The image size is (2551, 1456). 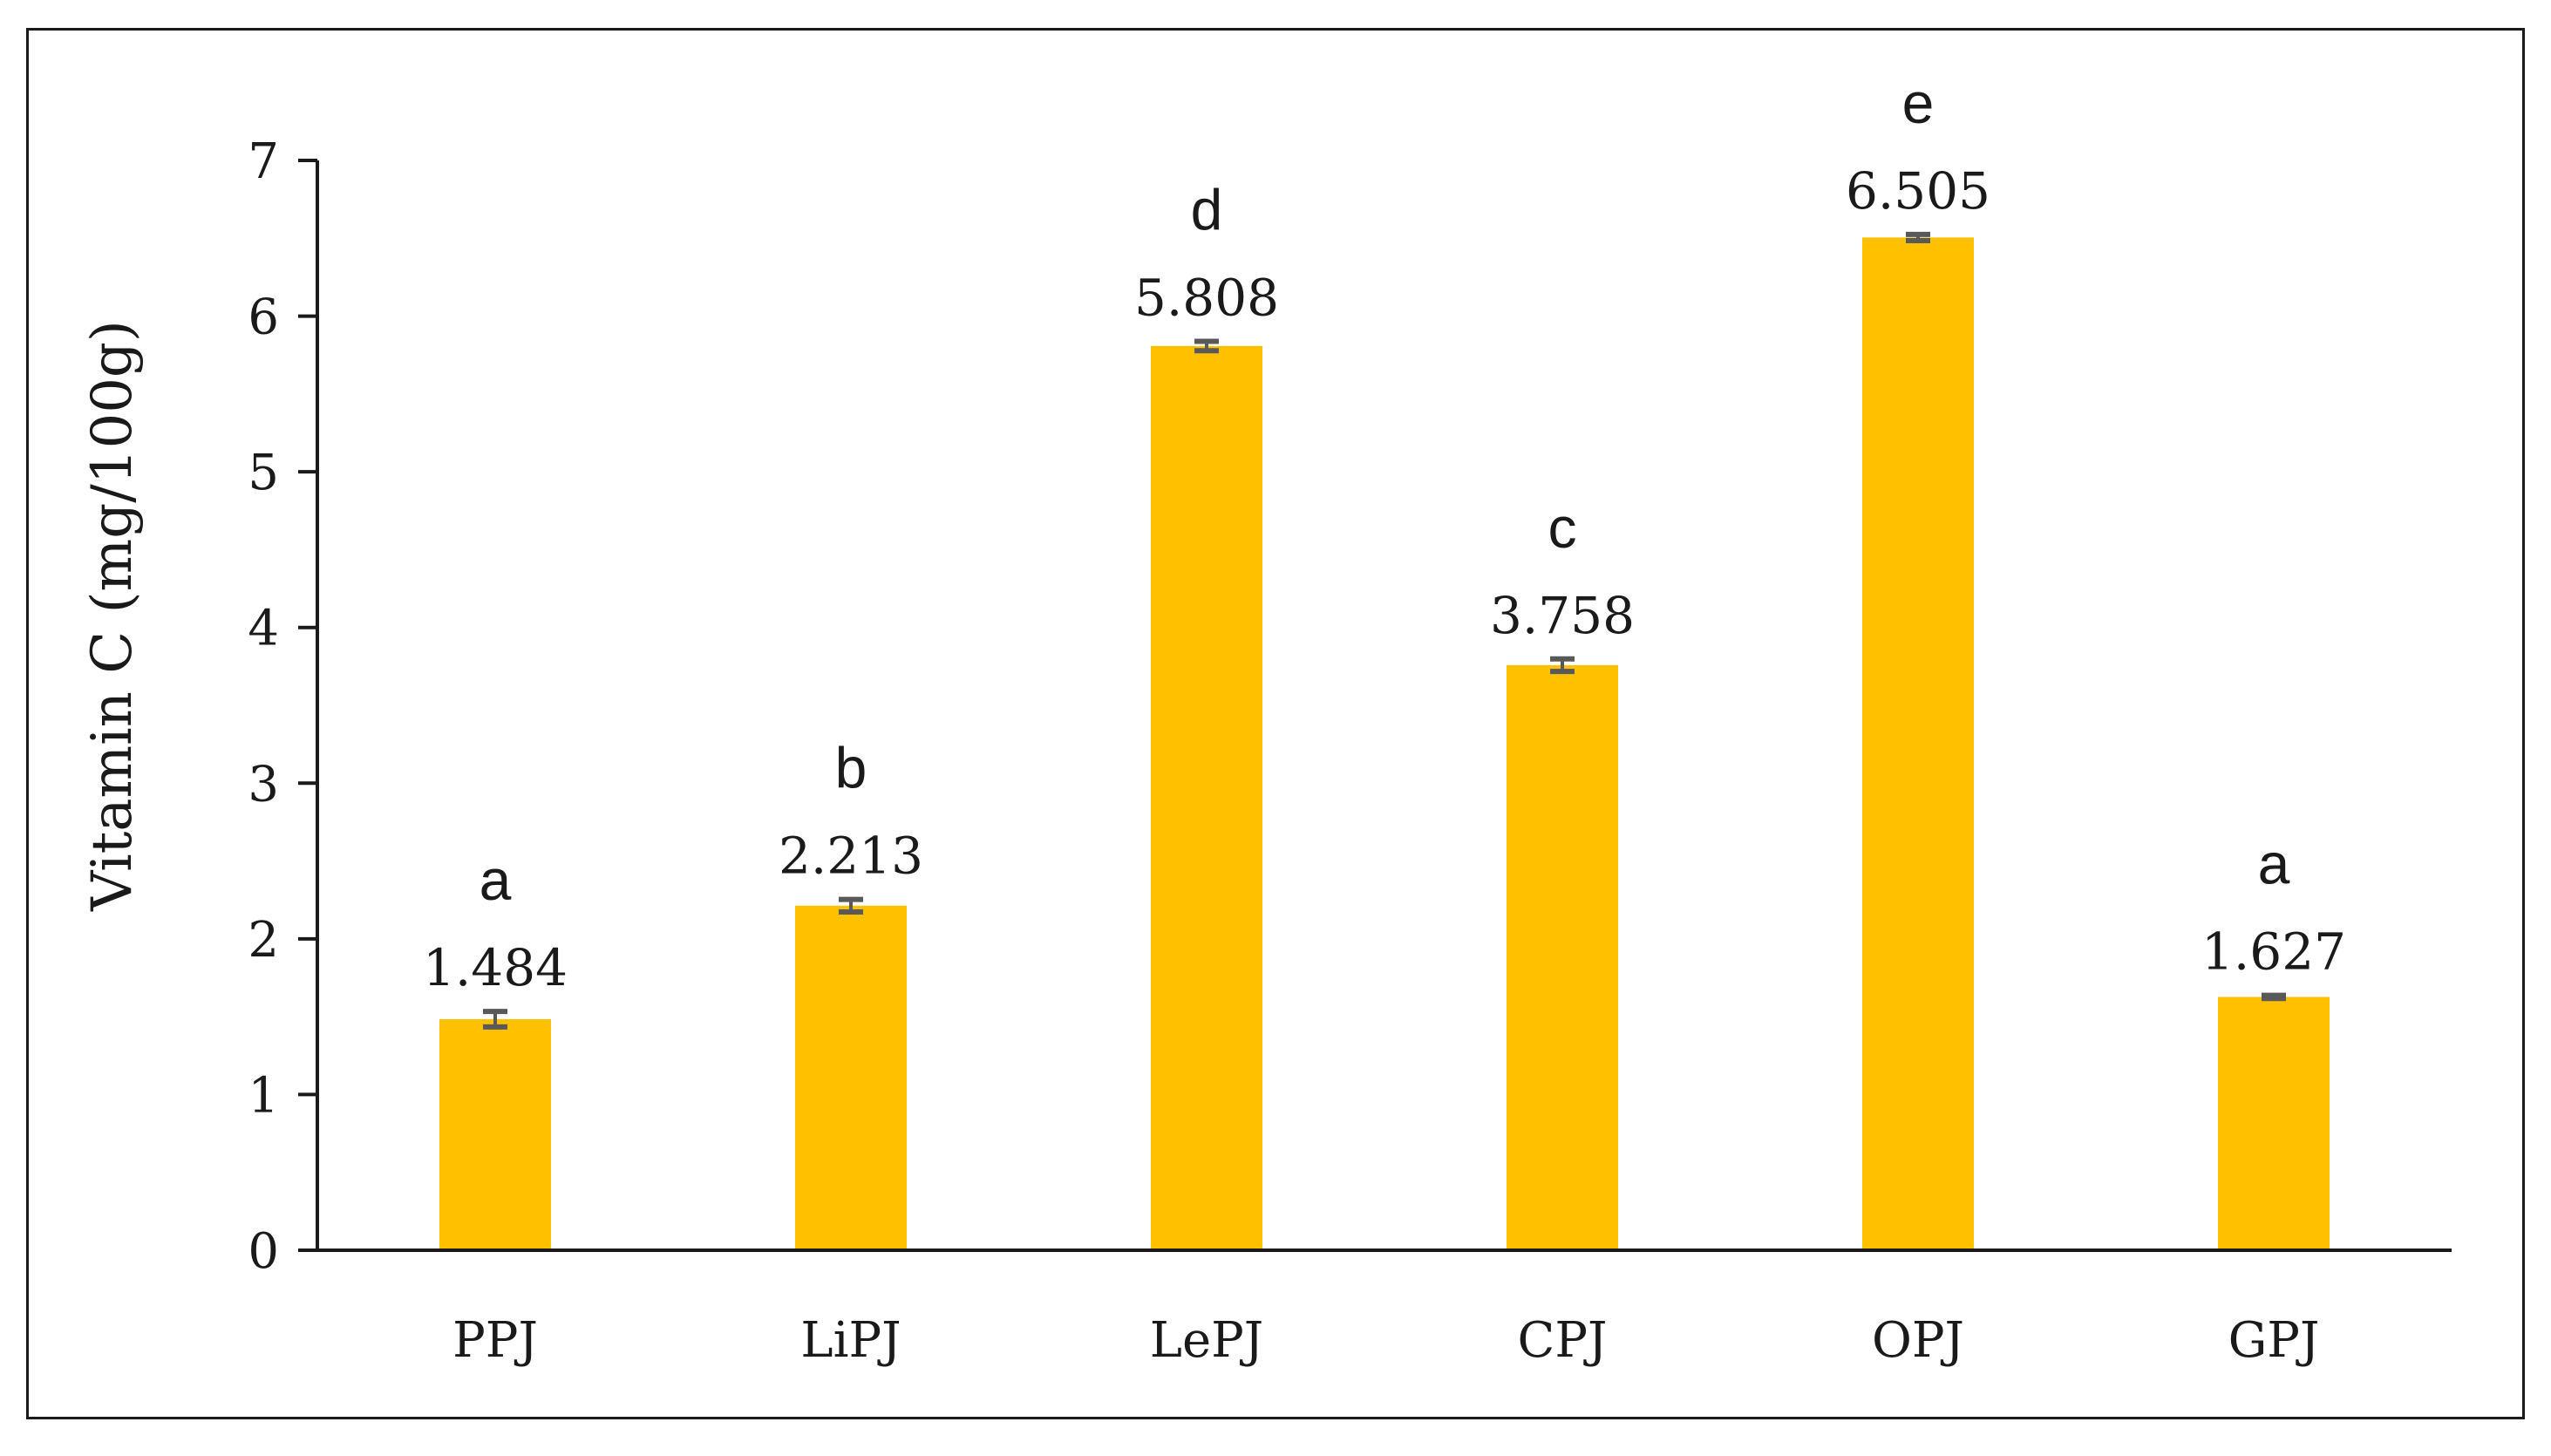 I want to click on x-tick-label: GPJ, so click(x=2274, y=1340).